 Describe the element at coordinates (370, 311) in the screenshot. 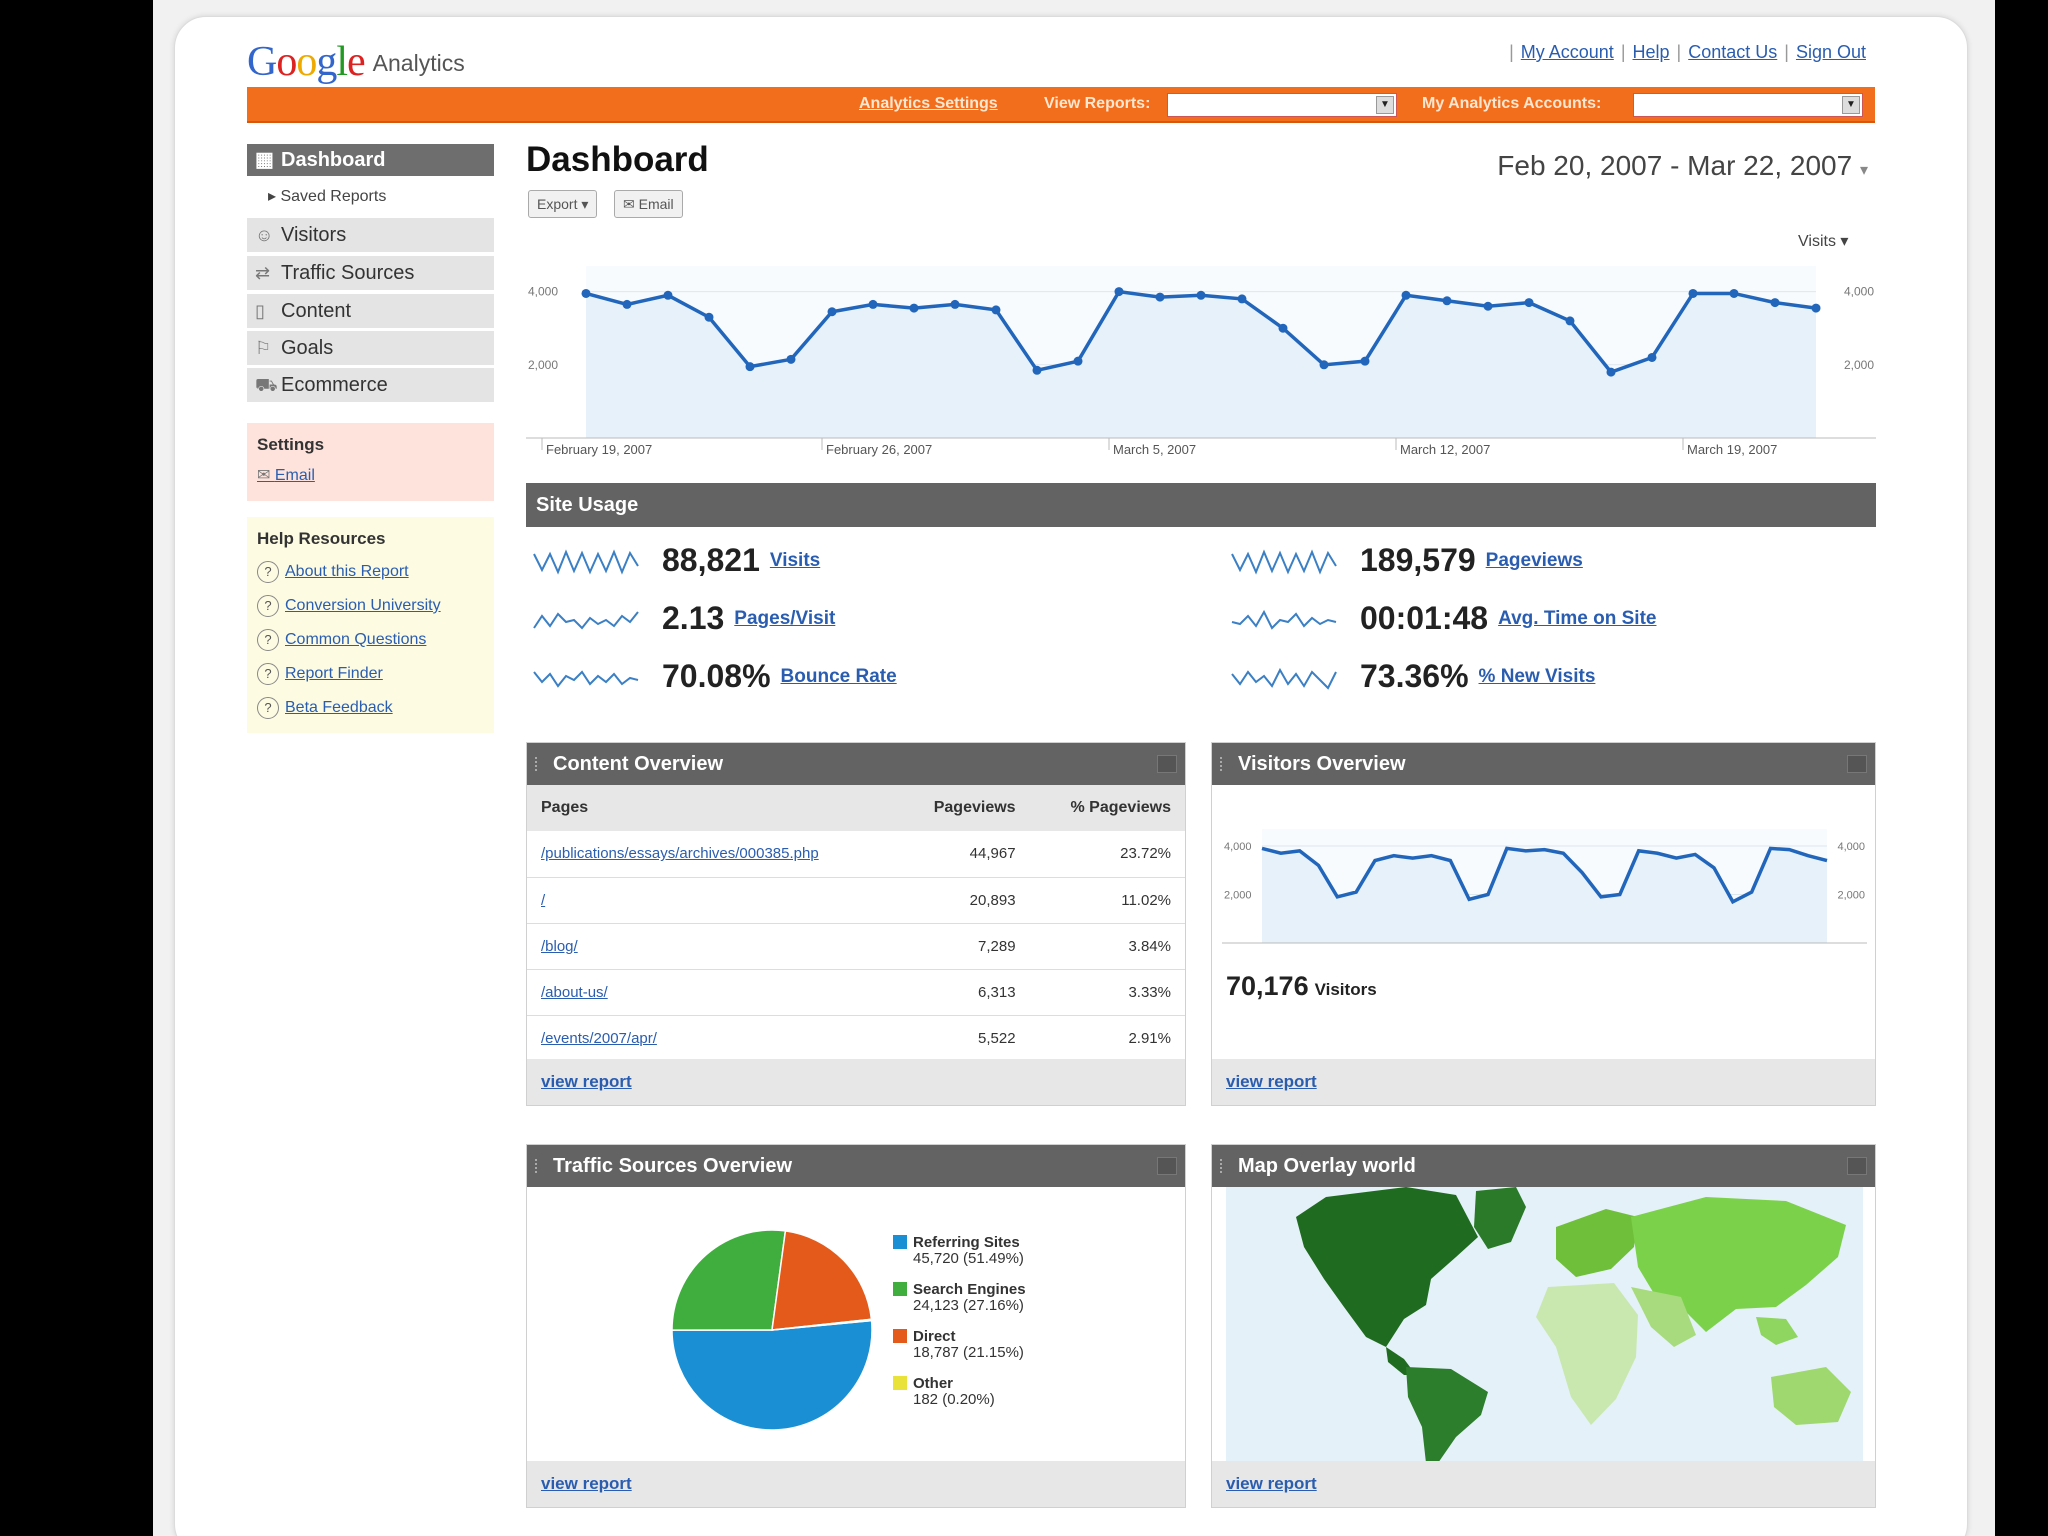

I see `sidebar-item-content: ▯ Content` at that location.